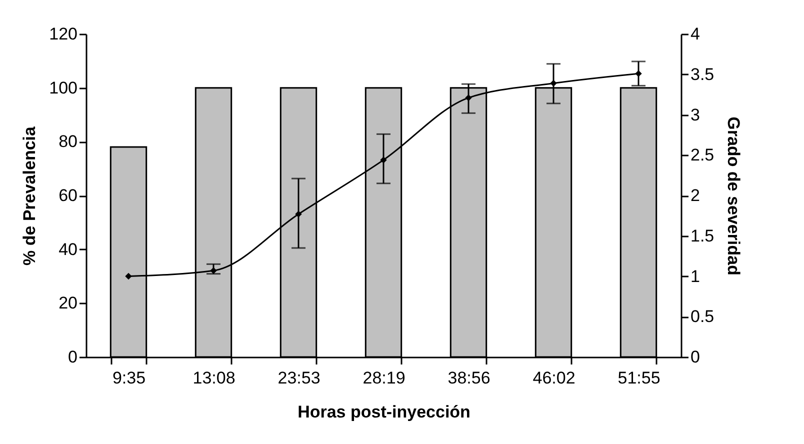 The width and height of the screenshot is (804, 444). I want to click on x-tick-label: 23:53, so click(299, 378).